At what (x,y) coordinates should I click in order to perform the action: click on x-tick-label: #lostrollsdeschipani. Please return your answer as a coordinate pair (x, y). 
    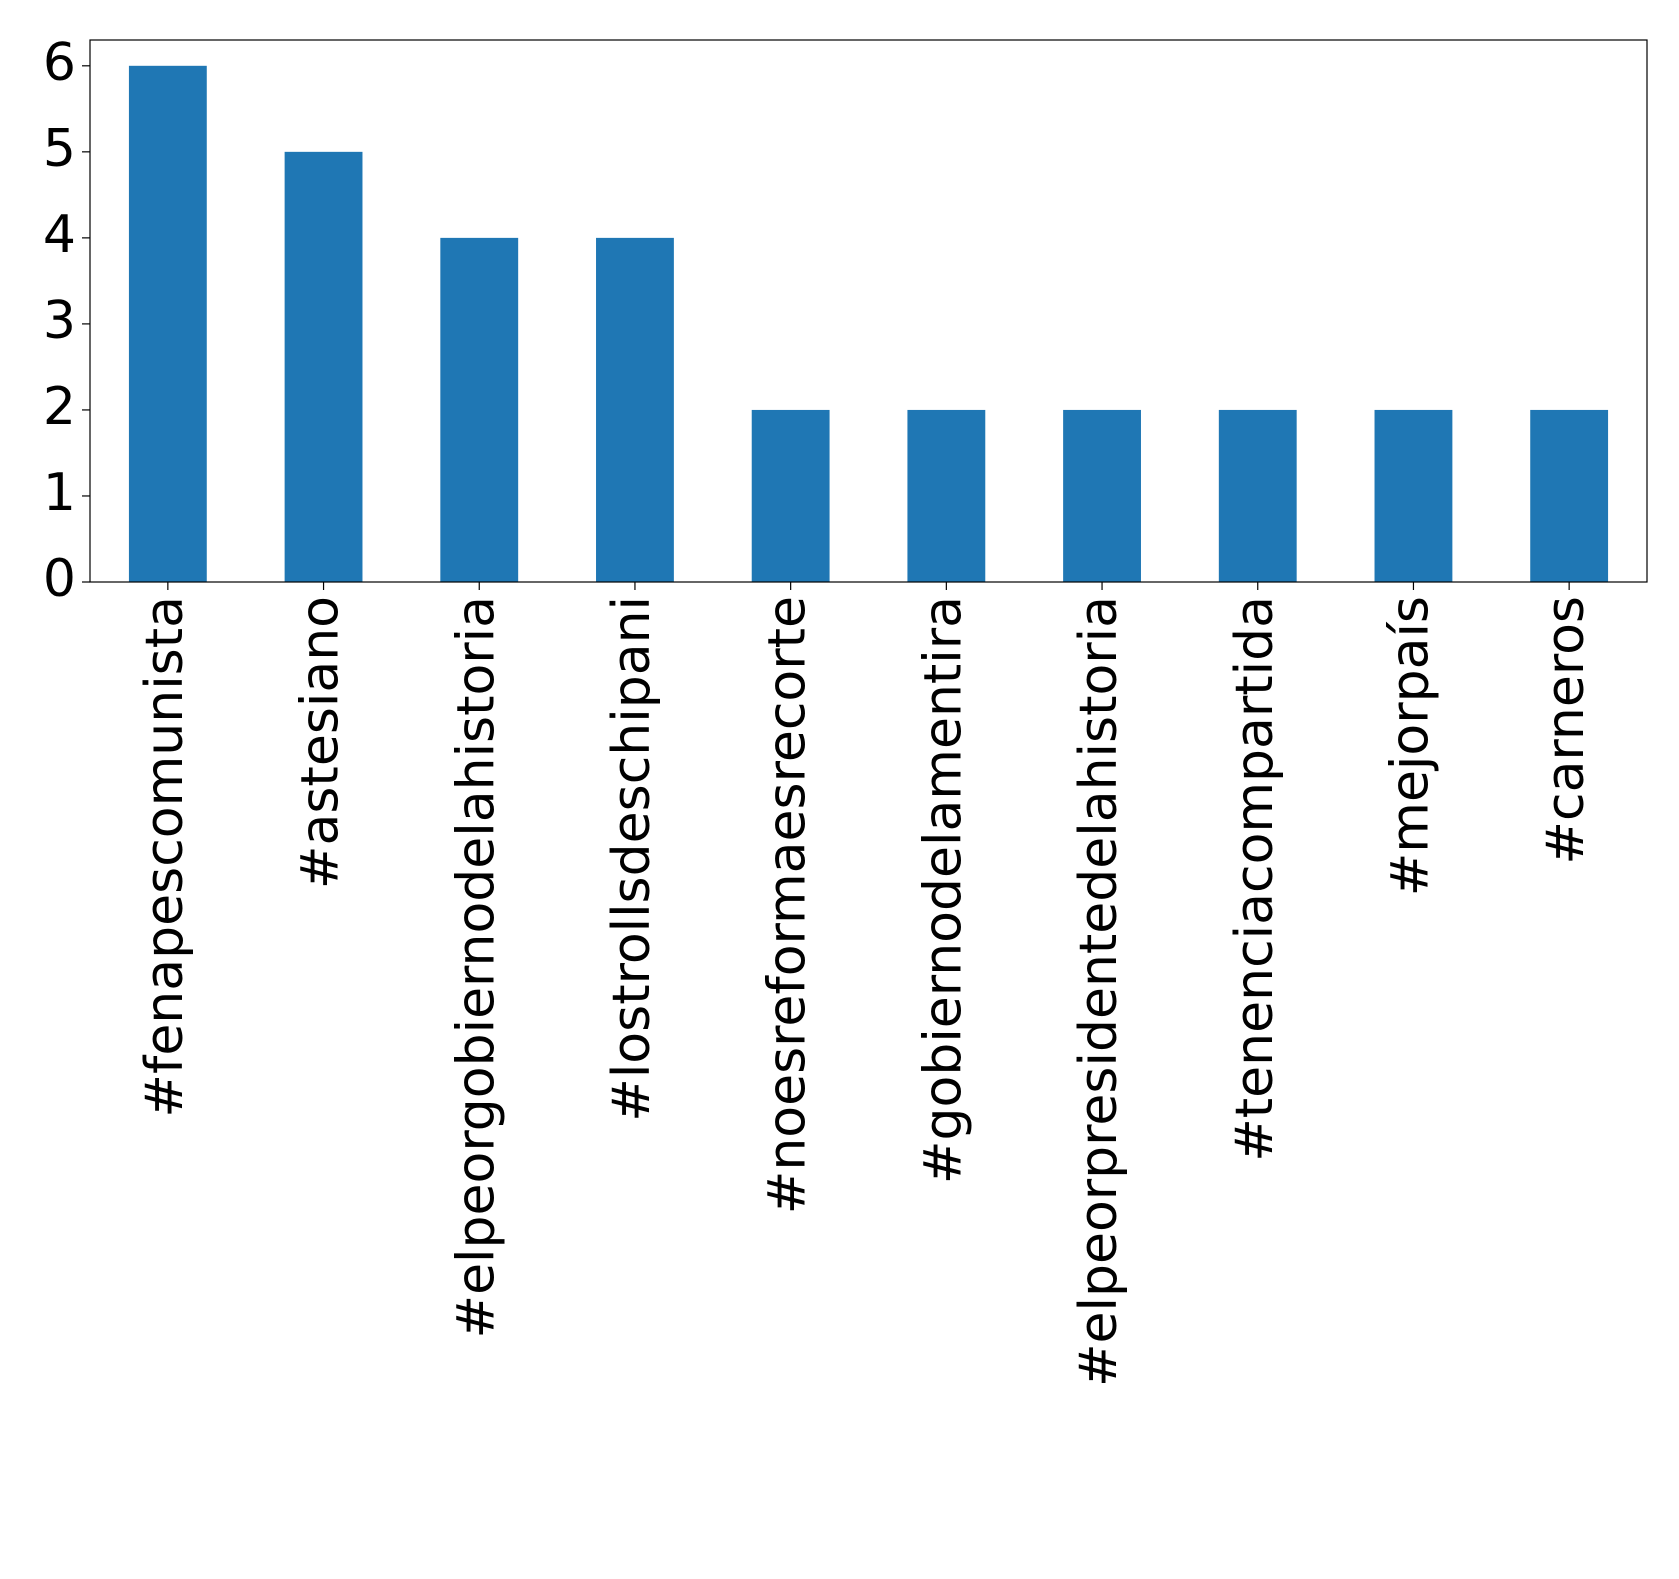
    Looking at the image, I should click on (632, 859).